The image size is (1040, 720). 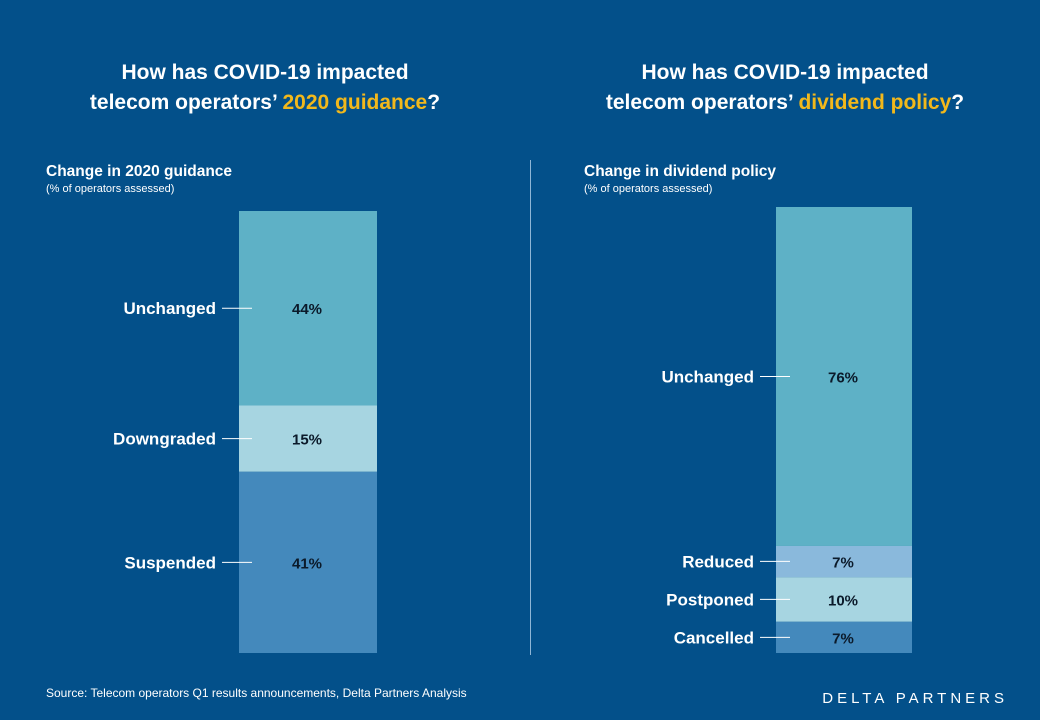 What do you see at coordinates (714, 637) in the screenshot?
I see `dividend-category-label-cancelled: Cancelled` at bounding box center [714, 637].